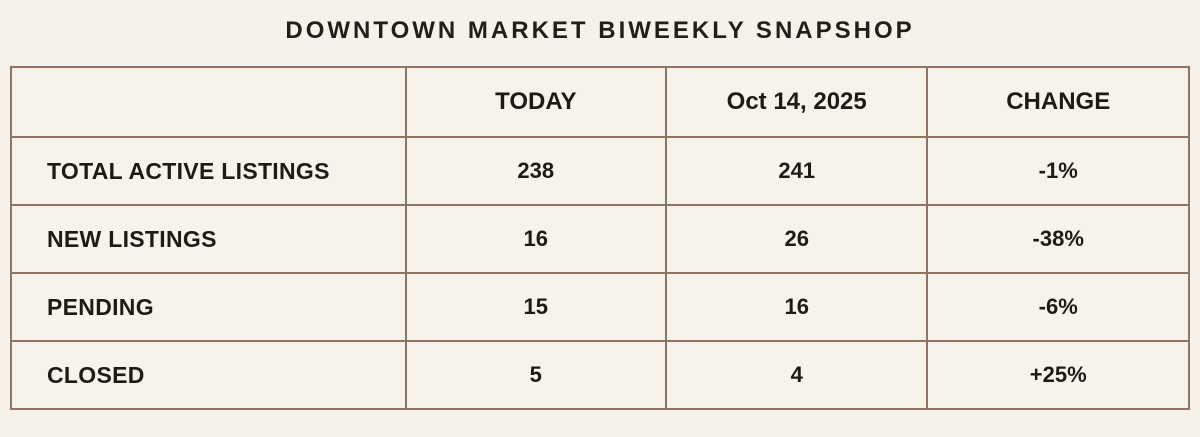 The image size is (1200, 437). Describe the element at coordinates (208, 102) in the screenshot. I see `corner-cell` at that location.